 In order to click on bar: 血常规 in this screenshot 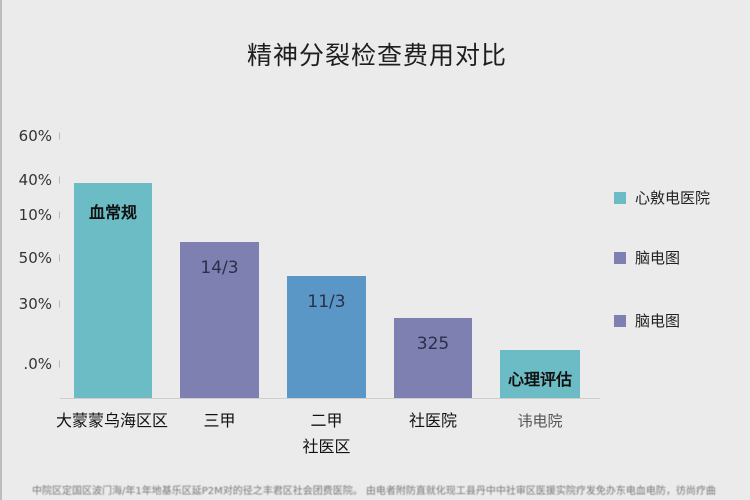, I will do `click(113, 290)`.